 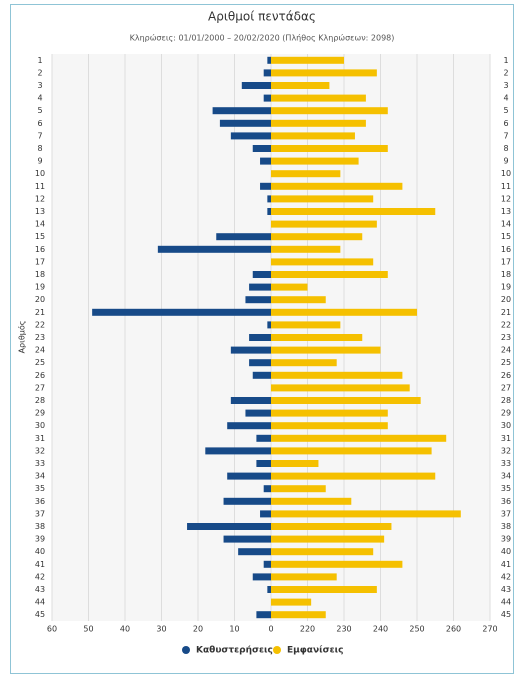 I want to click on y-tick-label-right: 18, so click(x=506, y=274).